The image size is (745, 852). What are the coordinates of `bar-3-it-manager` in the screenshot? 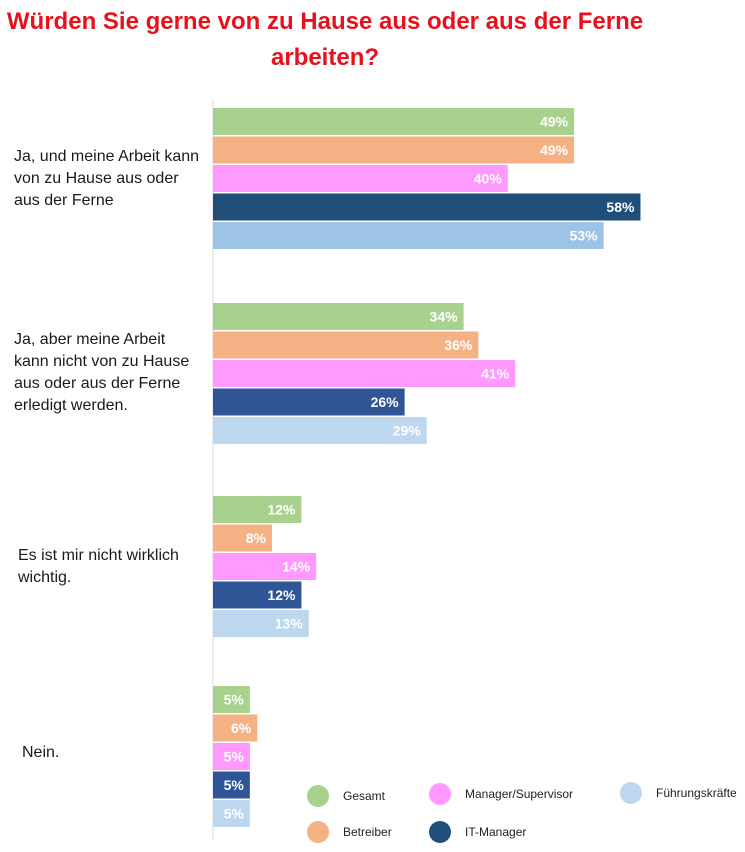 It's located at (257, 595).